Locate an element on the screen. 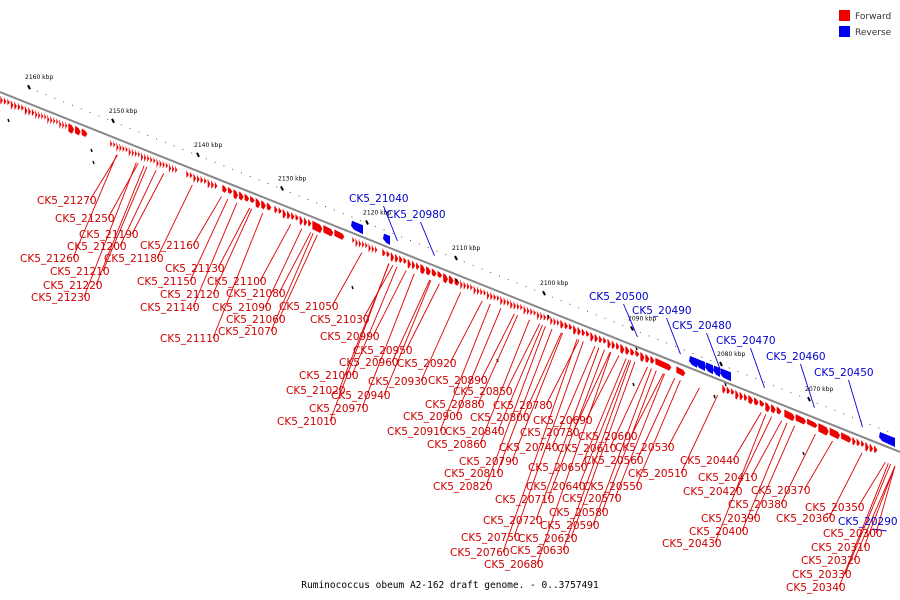 The height and width of the screenshot is (600, 900). gene-label: CK5_21230 is located at coordinates (61, 298).